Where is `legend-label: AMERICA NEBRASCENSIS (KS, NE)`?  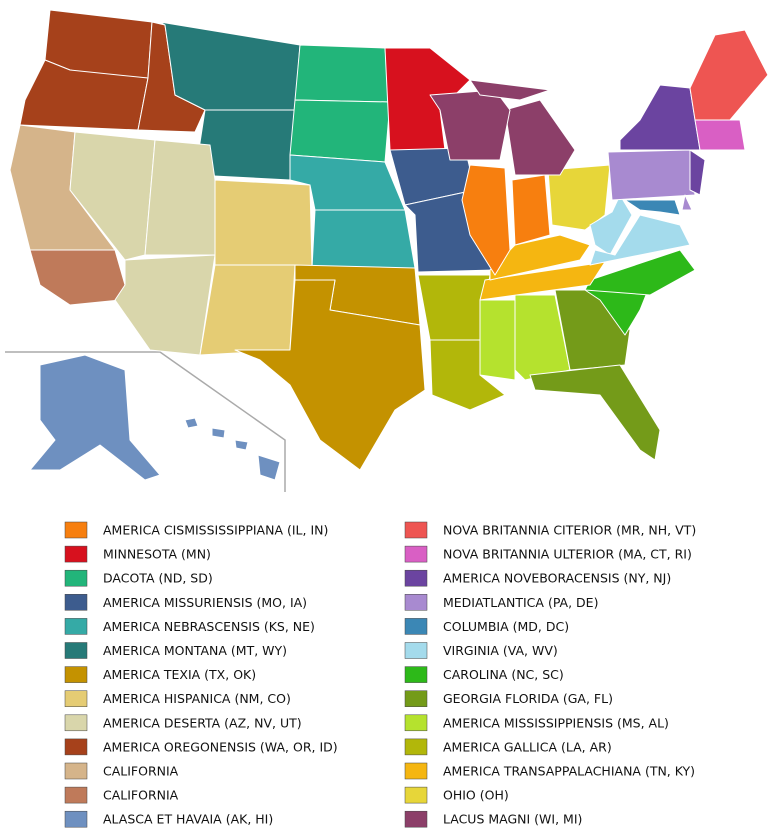 legend-label: AMERICA NEBRASCENSIS (KS, NE) is located at coordinates (209, 626).